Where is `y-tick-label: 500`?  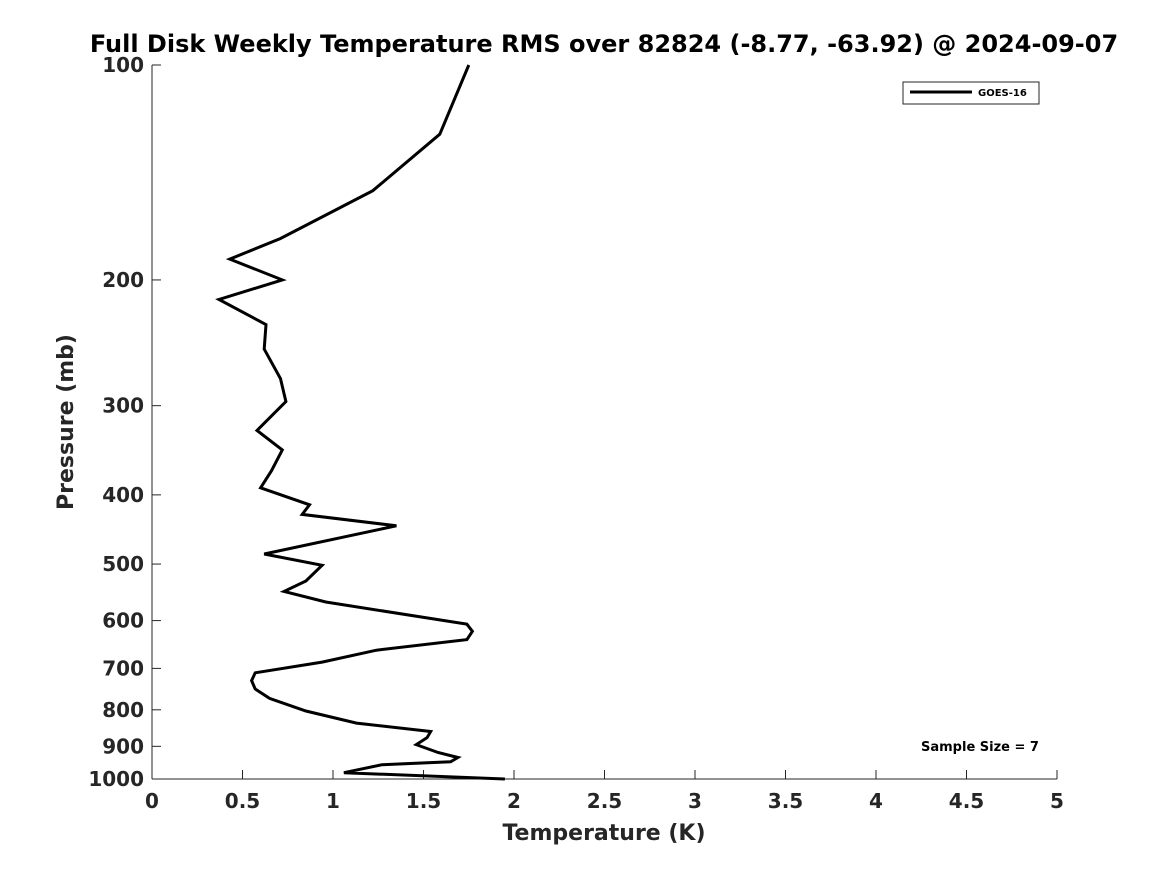
y-tick-label: 500 is located at coordinates (123, 564).